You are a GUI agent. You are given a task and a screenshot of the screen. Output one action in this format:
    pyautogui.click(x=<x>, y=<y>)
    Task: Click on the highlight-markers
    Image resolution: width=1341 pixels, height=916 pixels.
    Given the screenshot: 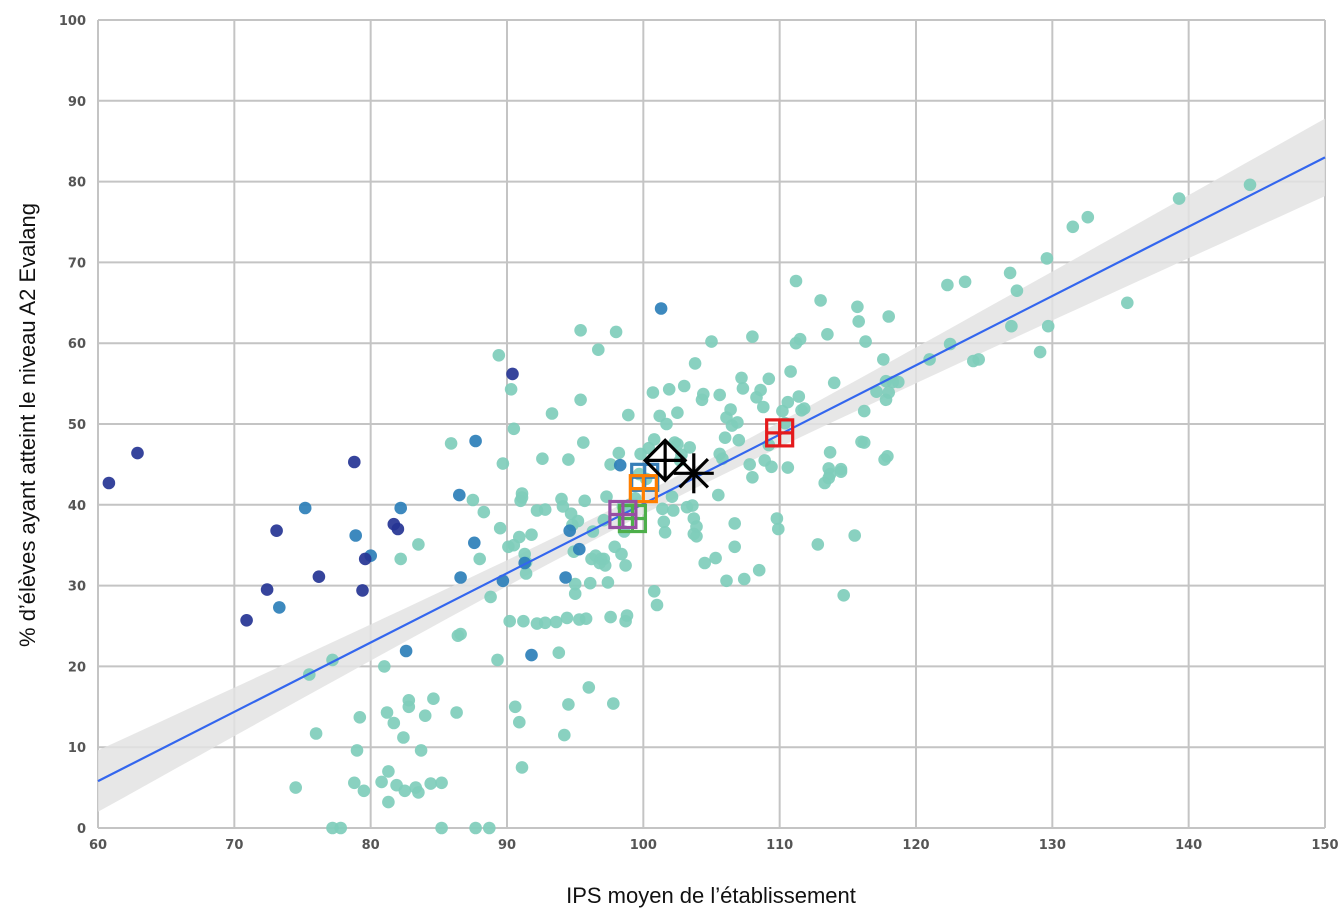 What is the action you would take?
    pyautogui.click(x=701, y=476)
    